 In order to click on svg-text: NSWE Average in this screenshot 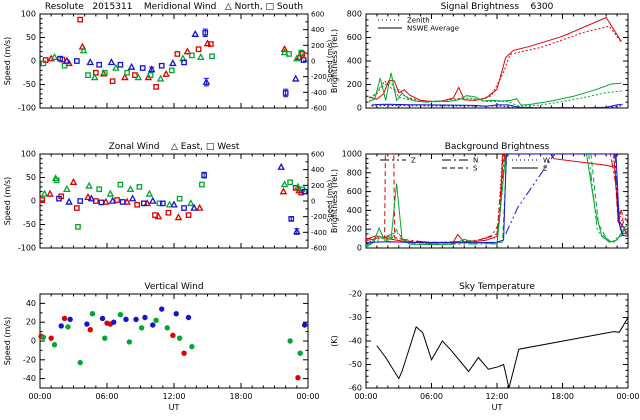, I will do `click(433, 29)`.